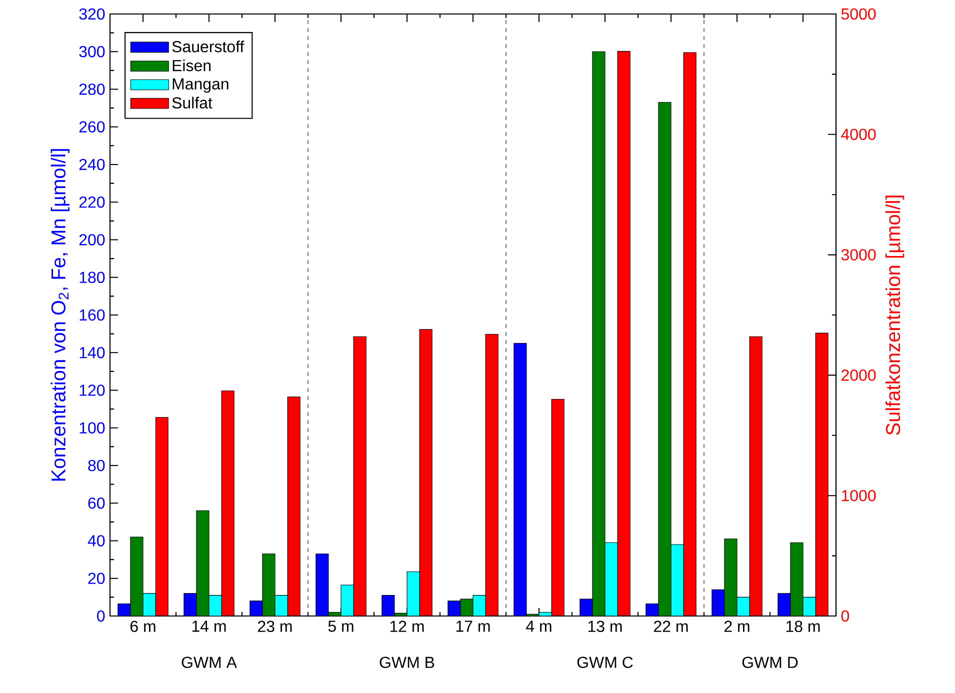  Describe the element at coordinates (92, 202) in the screenshot. I see `y-tick-label: 220` at that location.